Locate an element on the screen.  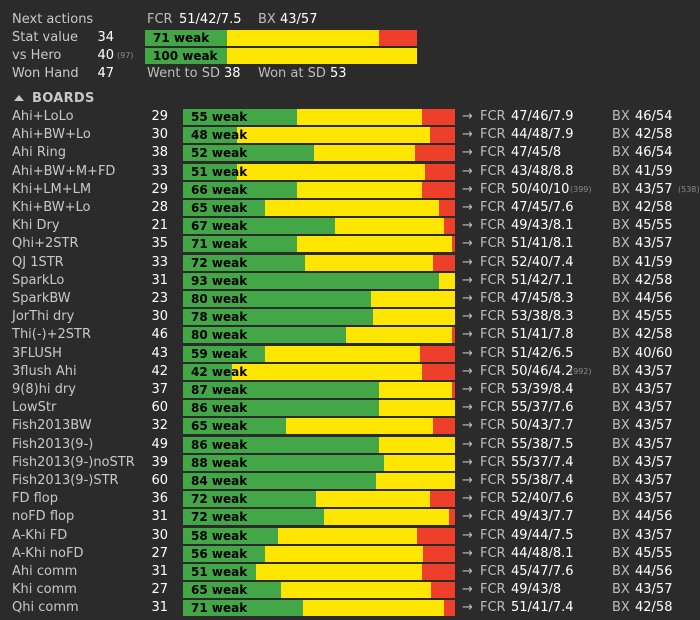
board-bar-text: 78 weak is located at coordinates (219, 317).